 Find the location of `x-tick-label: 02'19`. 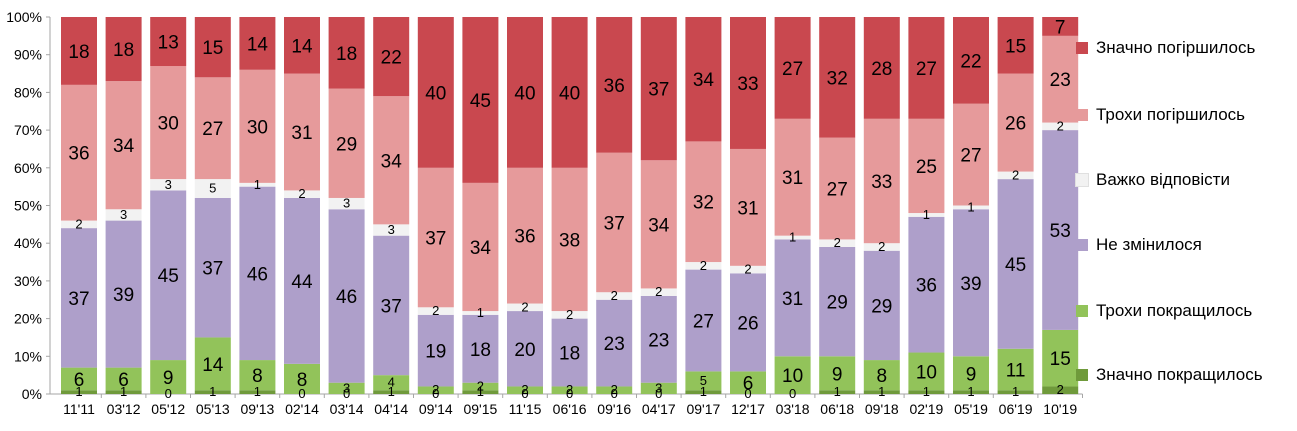

x-tick-label: 02'19 is located at coordinates (926, 409).